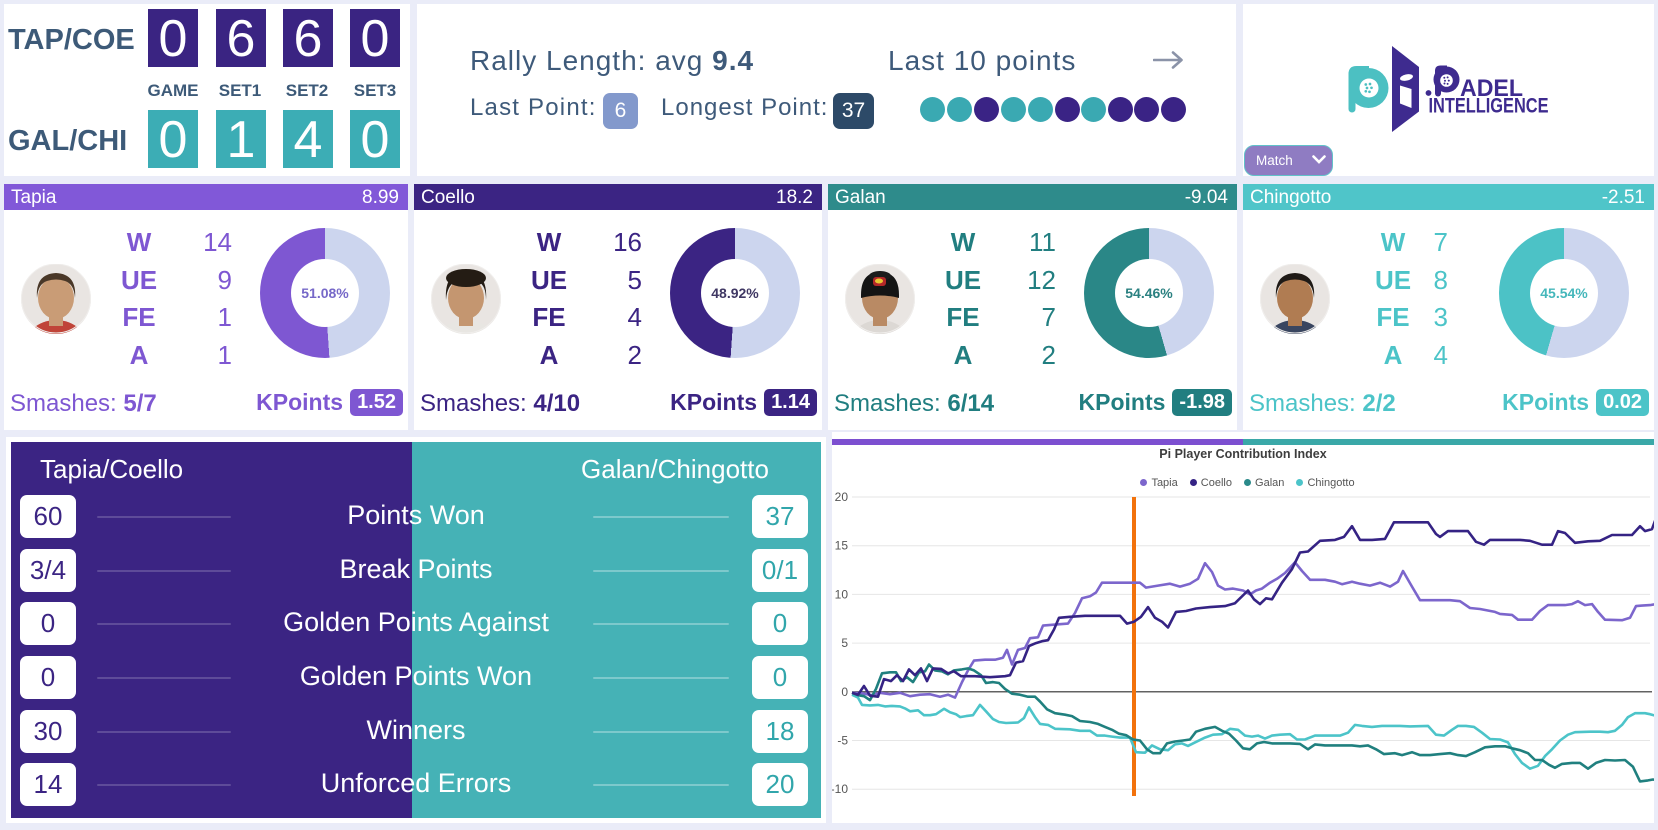 The image size is (1658, 830). Describe the element at coordinates (842, 497) in the screenshot. I see `svg-text: 20` at that location.